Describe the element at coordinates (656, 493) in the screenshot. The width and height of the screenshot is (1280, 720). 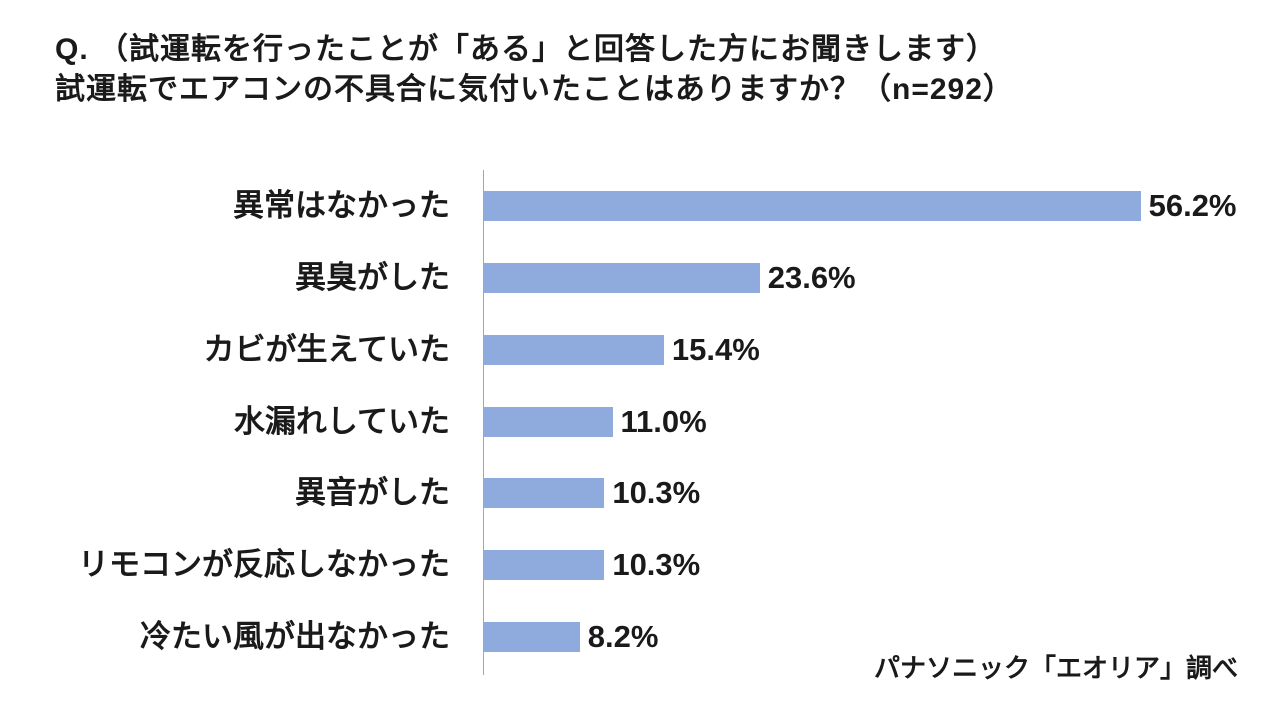
I see `value-label-5: 10.3%` at that location.